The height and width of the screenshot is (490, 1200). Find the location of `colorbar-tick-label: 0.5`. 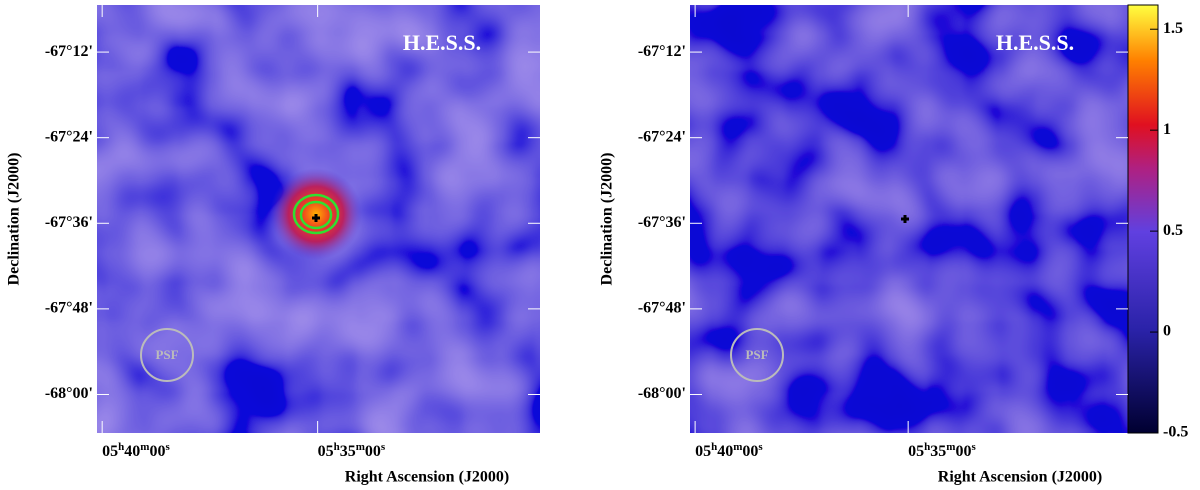

colorbar-tick-label: 0.5 is located at coordinates (1173, 230).